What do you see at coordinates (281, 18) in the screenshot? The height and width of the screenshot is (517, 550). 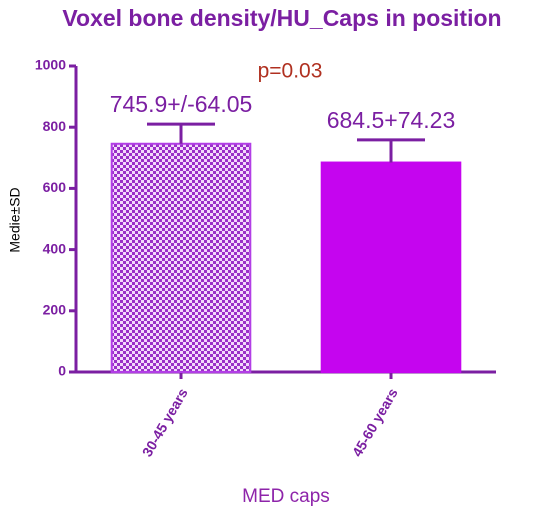 I see `chart-title: Voxel bone density/HU_Caps in position` at bounding box center [281, 18].